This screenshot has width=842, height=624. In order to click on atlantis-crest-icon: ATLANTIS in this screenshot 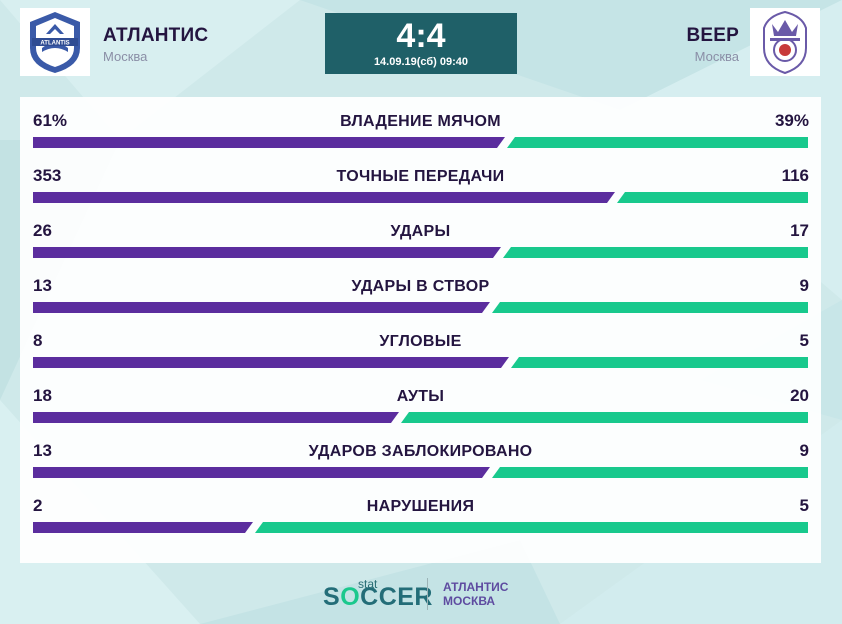, I will do `click(55, 42)`.